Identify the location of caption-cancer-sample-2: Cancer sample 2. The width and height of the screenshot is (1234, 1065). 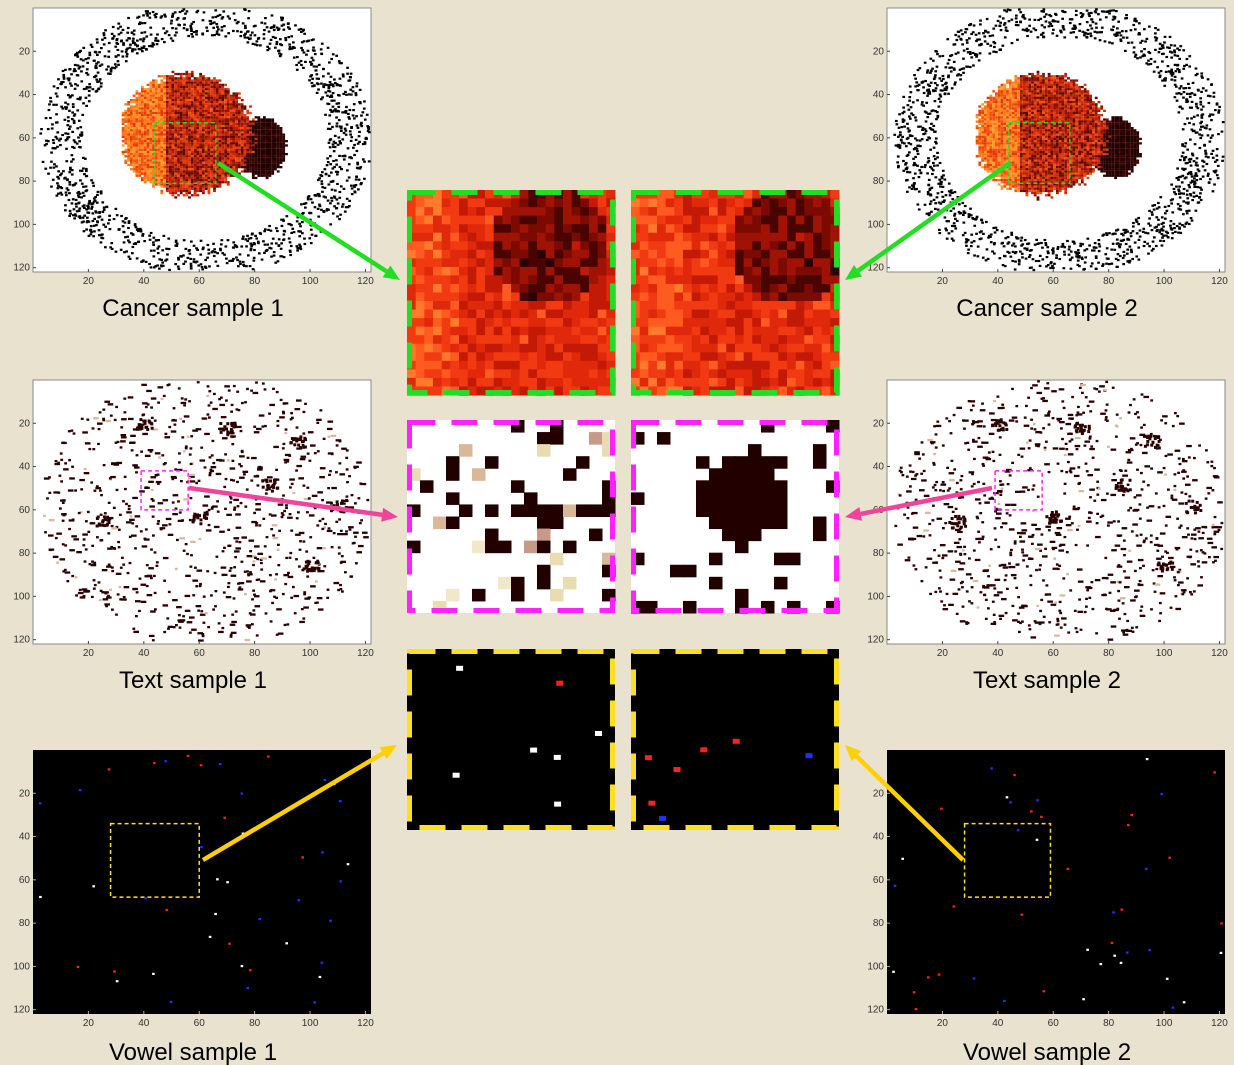
(1046, 308).